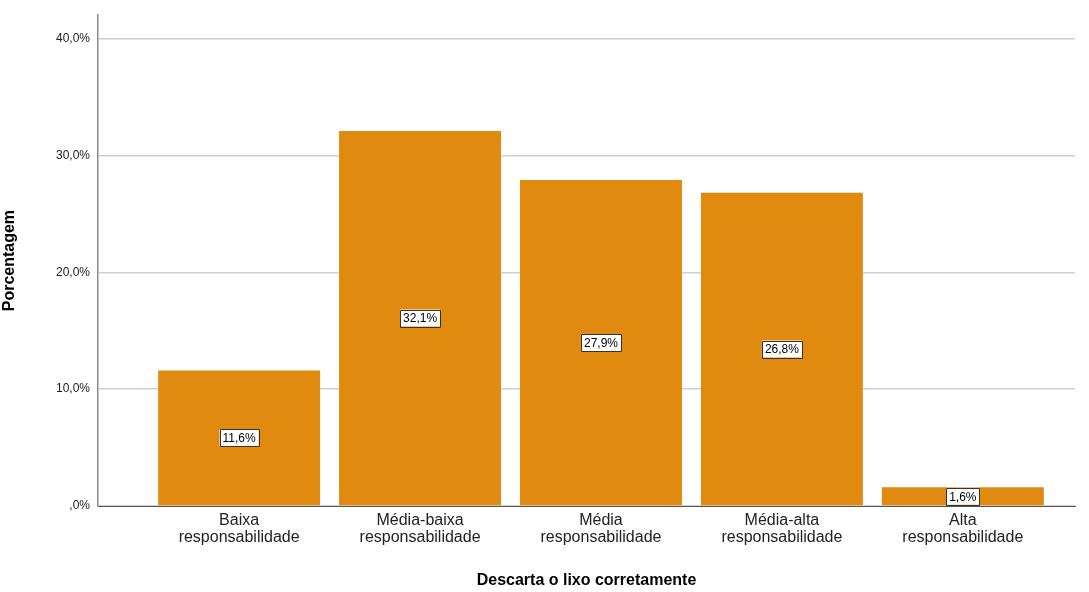 The width and height of the screenshot is (1089, 592). Describe the element at coordinates (586, 579) in the screenshot. I see `x-axis-title: Descarta o lixo corretamente` at that location.